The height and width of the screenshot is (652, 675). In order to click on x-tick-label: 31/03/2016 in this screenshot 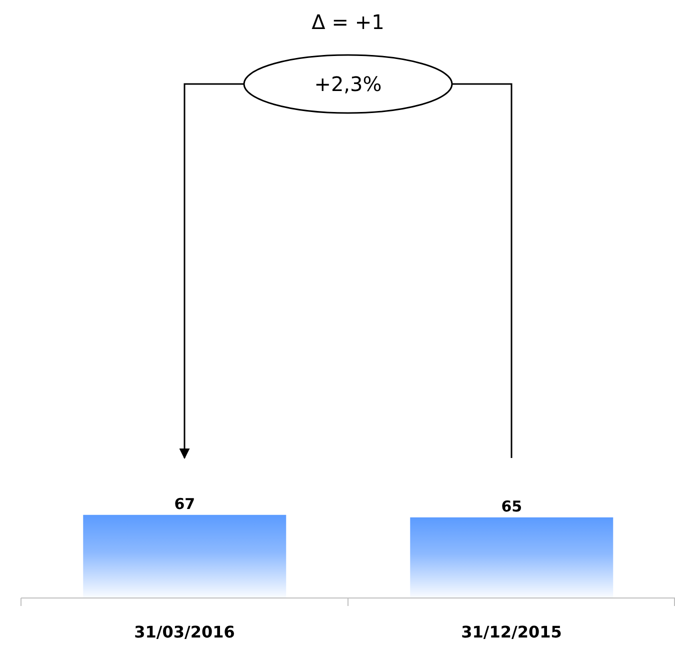, I will do `click(184, 632)`.